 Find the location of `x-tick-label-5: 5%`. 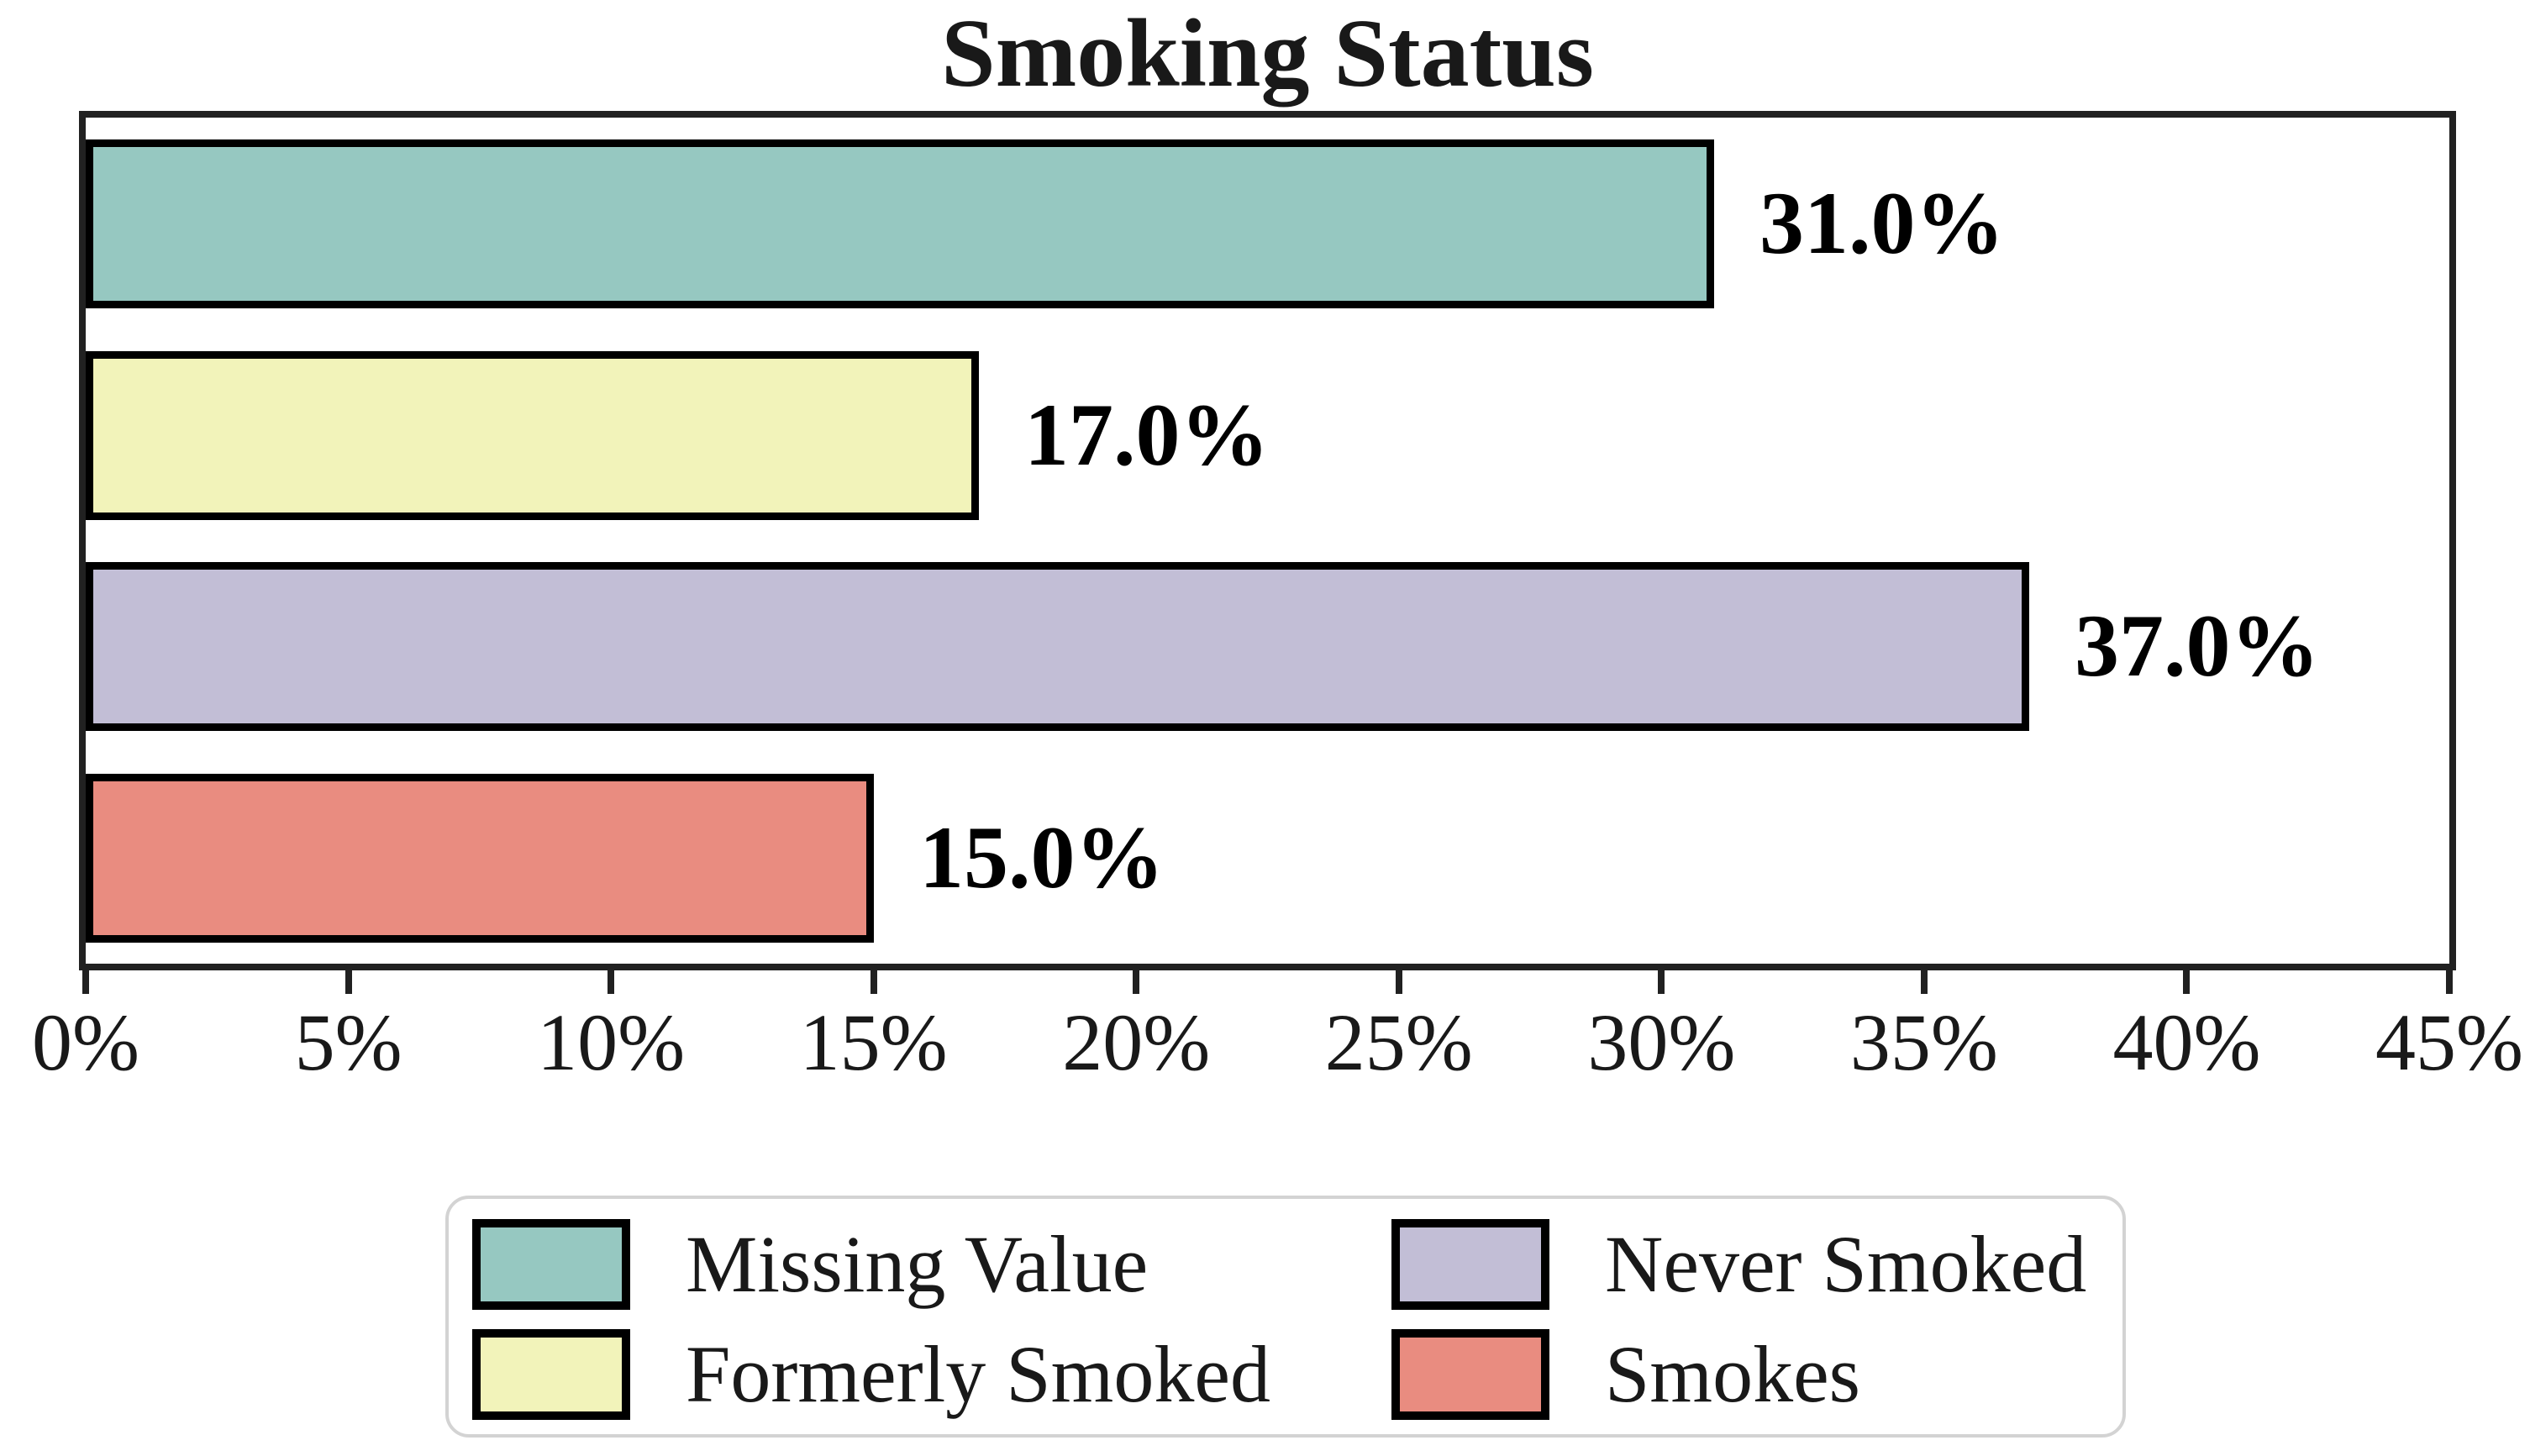

x-tick-label-5: 5% is located at coordinates (348, 1042).